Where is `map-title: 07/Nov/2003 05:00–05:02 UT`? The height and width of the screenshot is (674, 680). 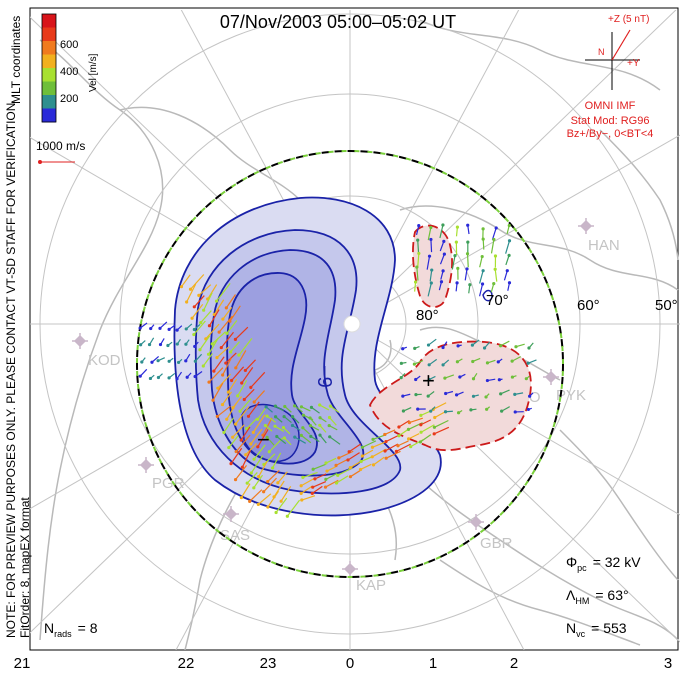
map-title: 07/Nov/2003 05:00–05:02 UT is located at coordinates (338, 22).